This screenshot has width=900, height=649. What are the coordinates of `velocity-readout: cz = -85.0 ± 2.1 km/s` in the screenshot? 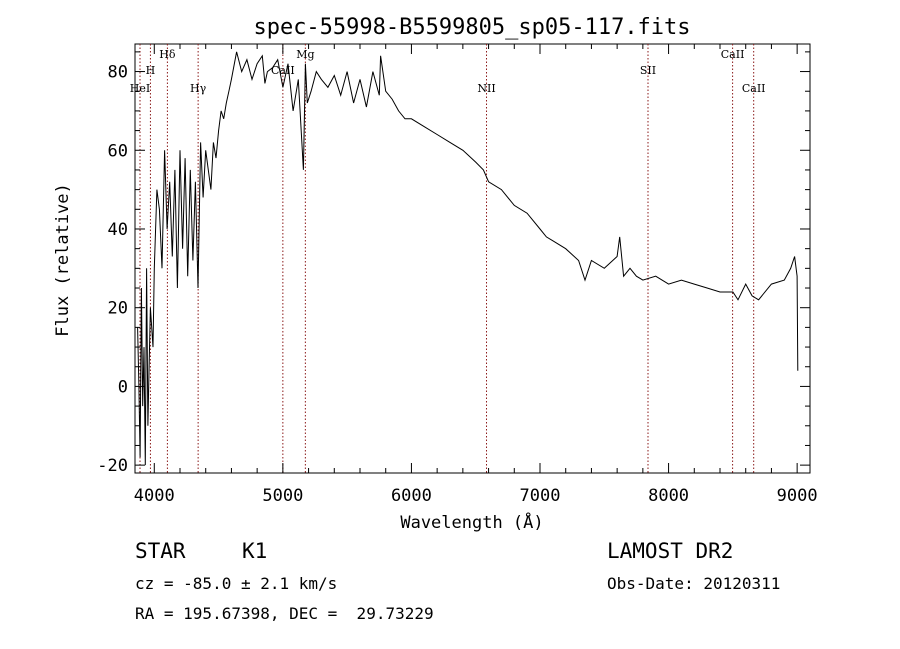 It's located at (236, 583).